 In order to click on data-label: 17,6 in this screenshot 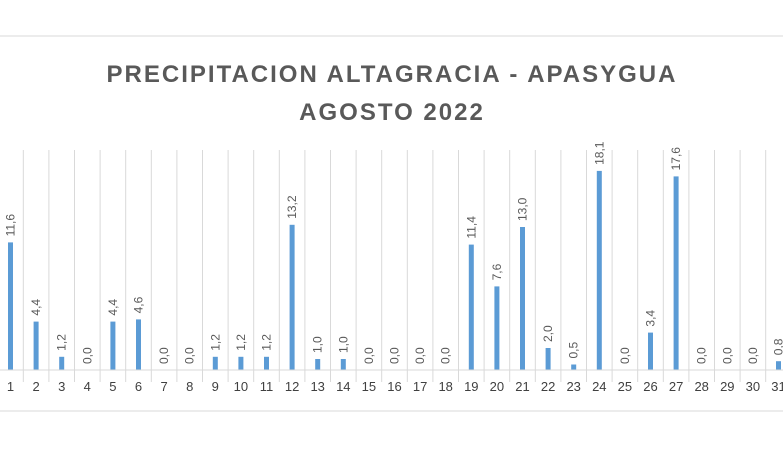, I will do `click(676, 159)`.